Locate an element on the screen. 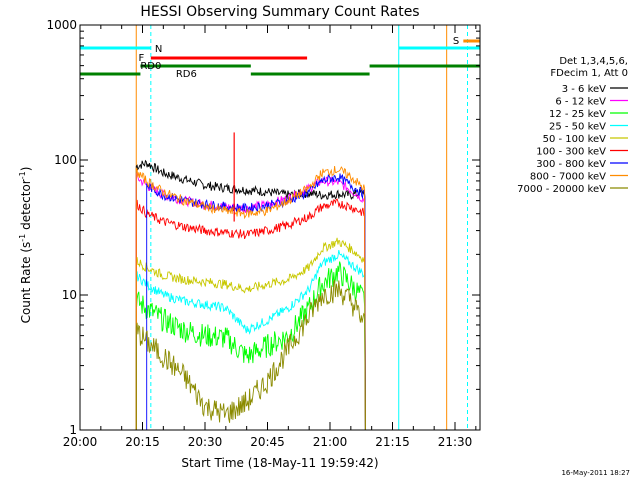  y-axis-label: Count Rate (s-1 detector-1) is located at coordinates (25, 245).